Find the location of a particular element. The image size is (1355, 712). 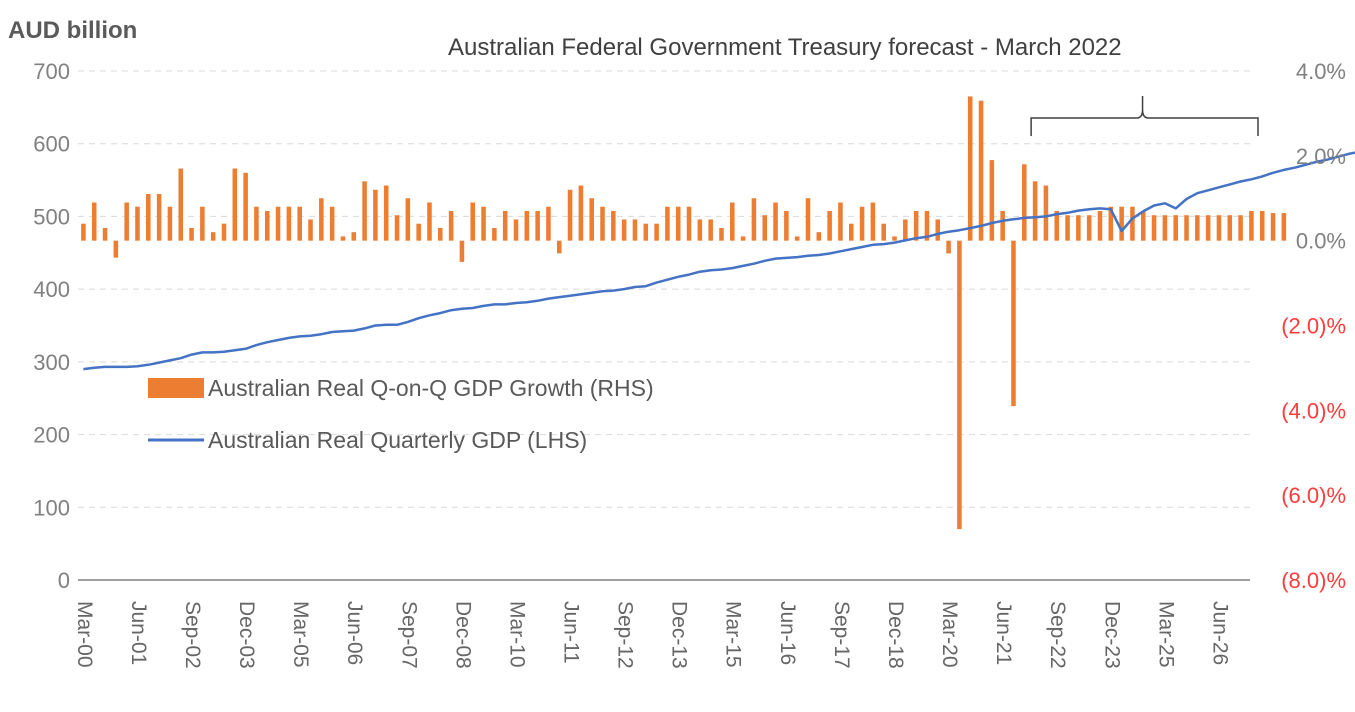

left-tick-label: 700 is located at coordinates (51, 71).